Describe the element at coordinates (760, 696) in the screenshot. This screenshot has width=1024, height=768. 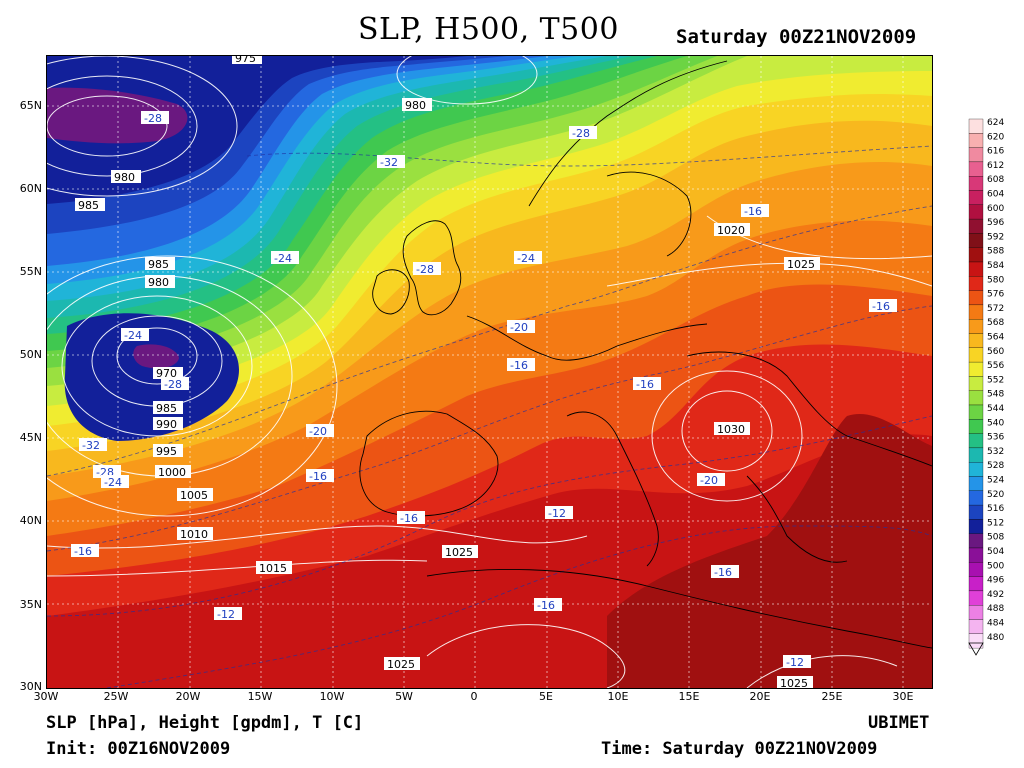
I see `lon-label-20e: 20E` at that location.